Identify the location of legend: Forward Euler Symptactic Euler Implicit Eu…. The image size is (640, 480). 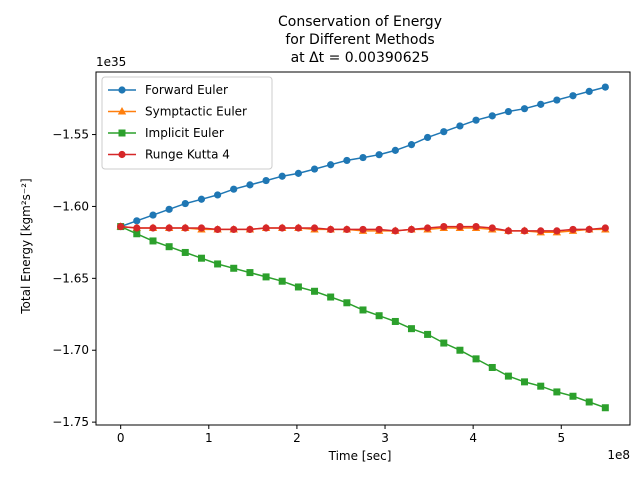
(187, 123).